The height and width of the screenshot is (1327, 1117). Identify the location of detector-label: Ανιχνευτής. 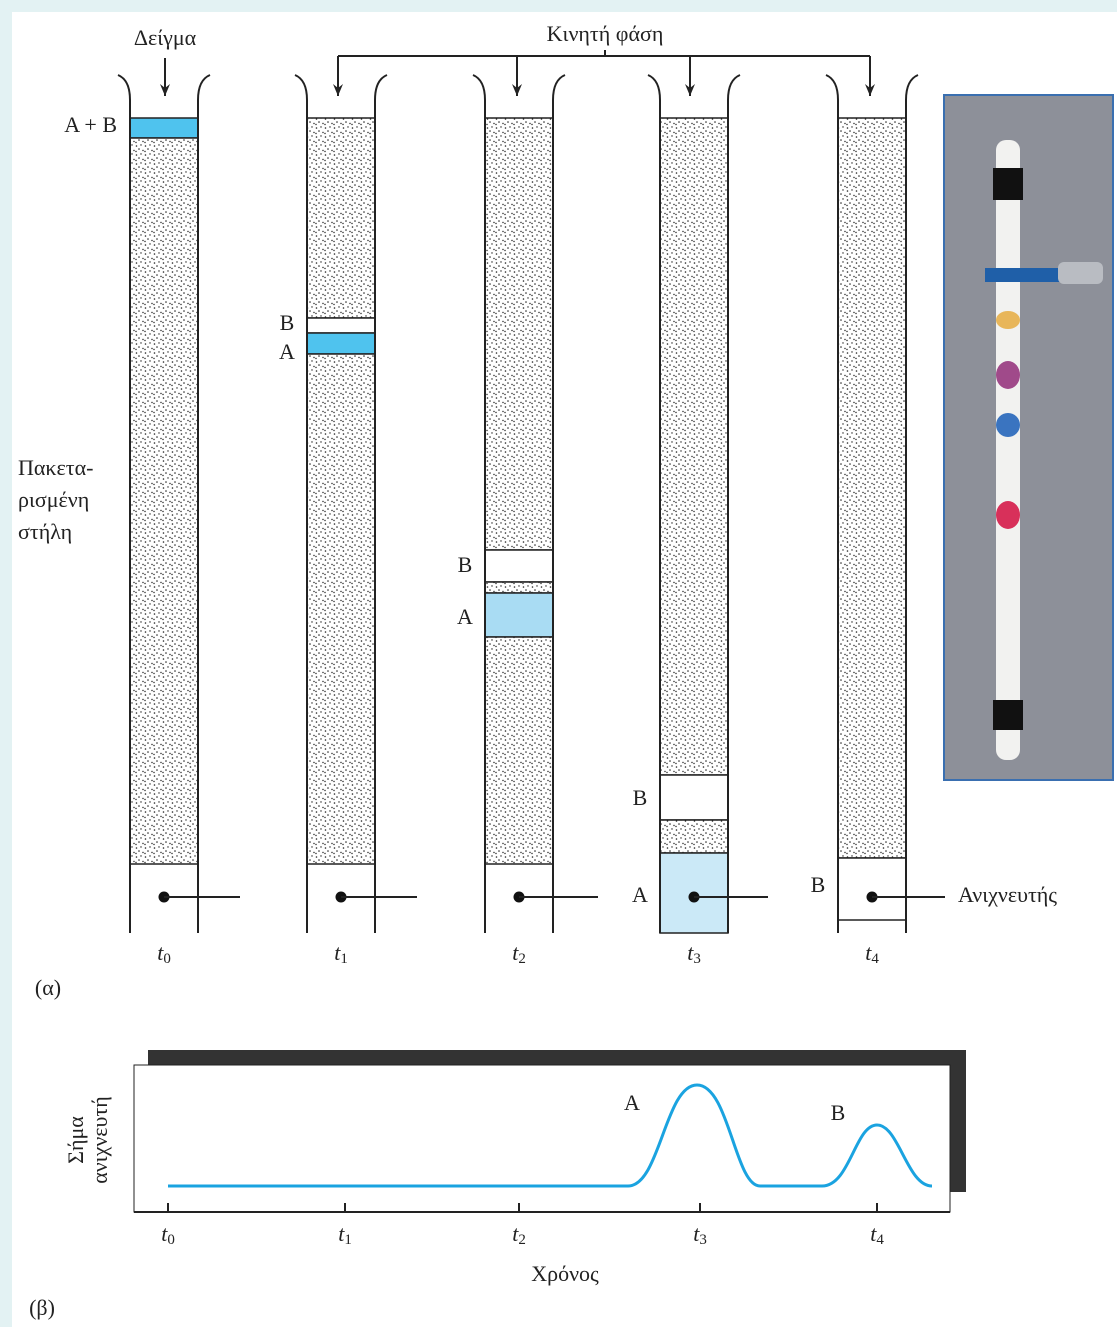
(1007, 894).